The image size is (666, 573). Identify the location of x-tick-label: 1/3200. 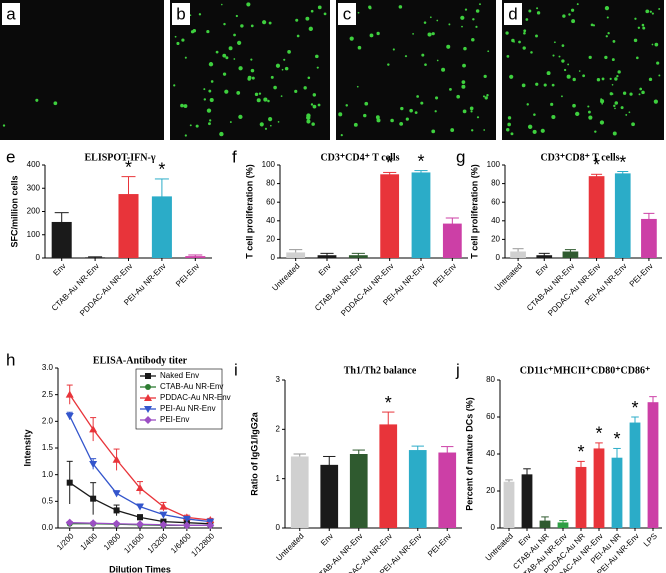
(158, 543).